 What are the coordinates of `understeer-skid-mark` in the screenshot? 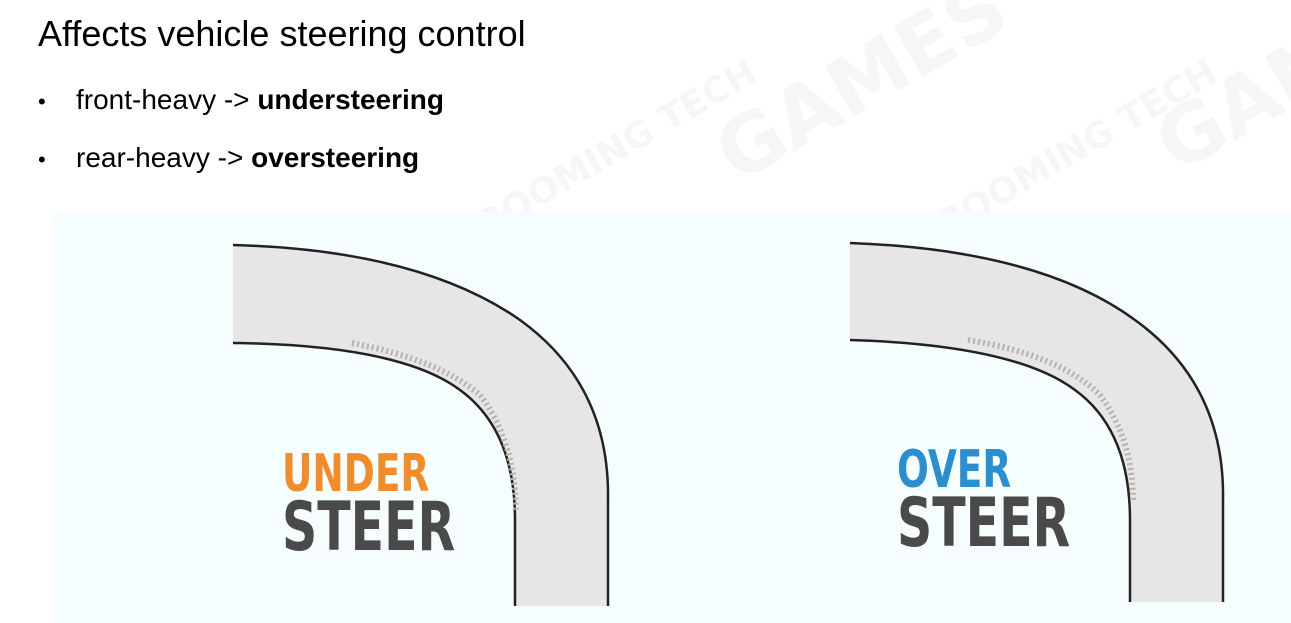 It's located at (435, 426).